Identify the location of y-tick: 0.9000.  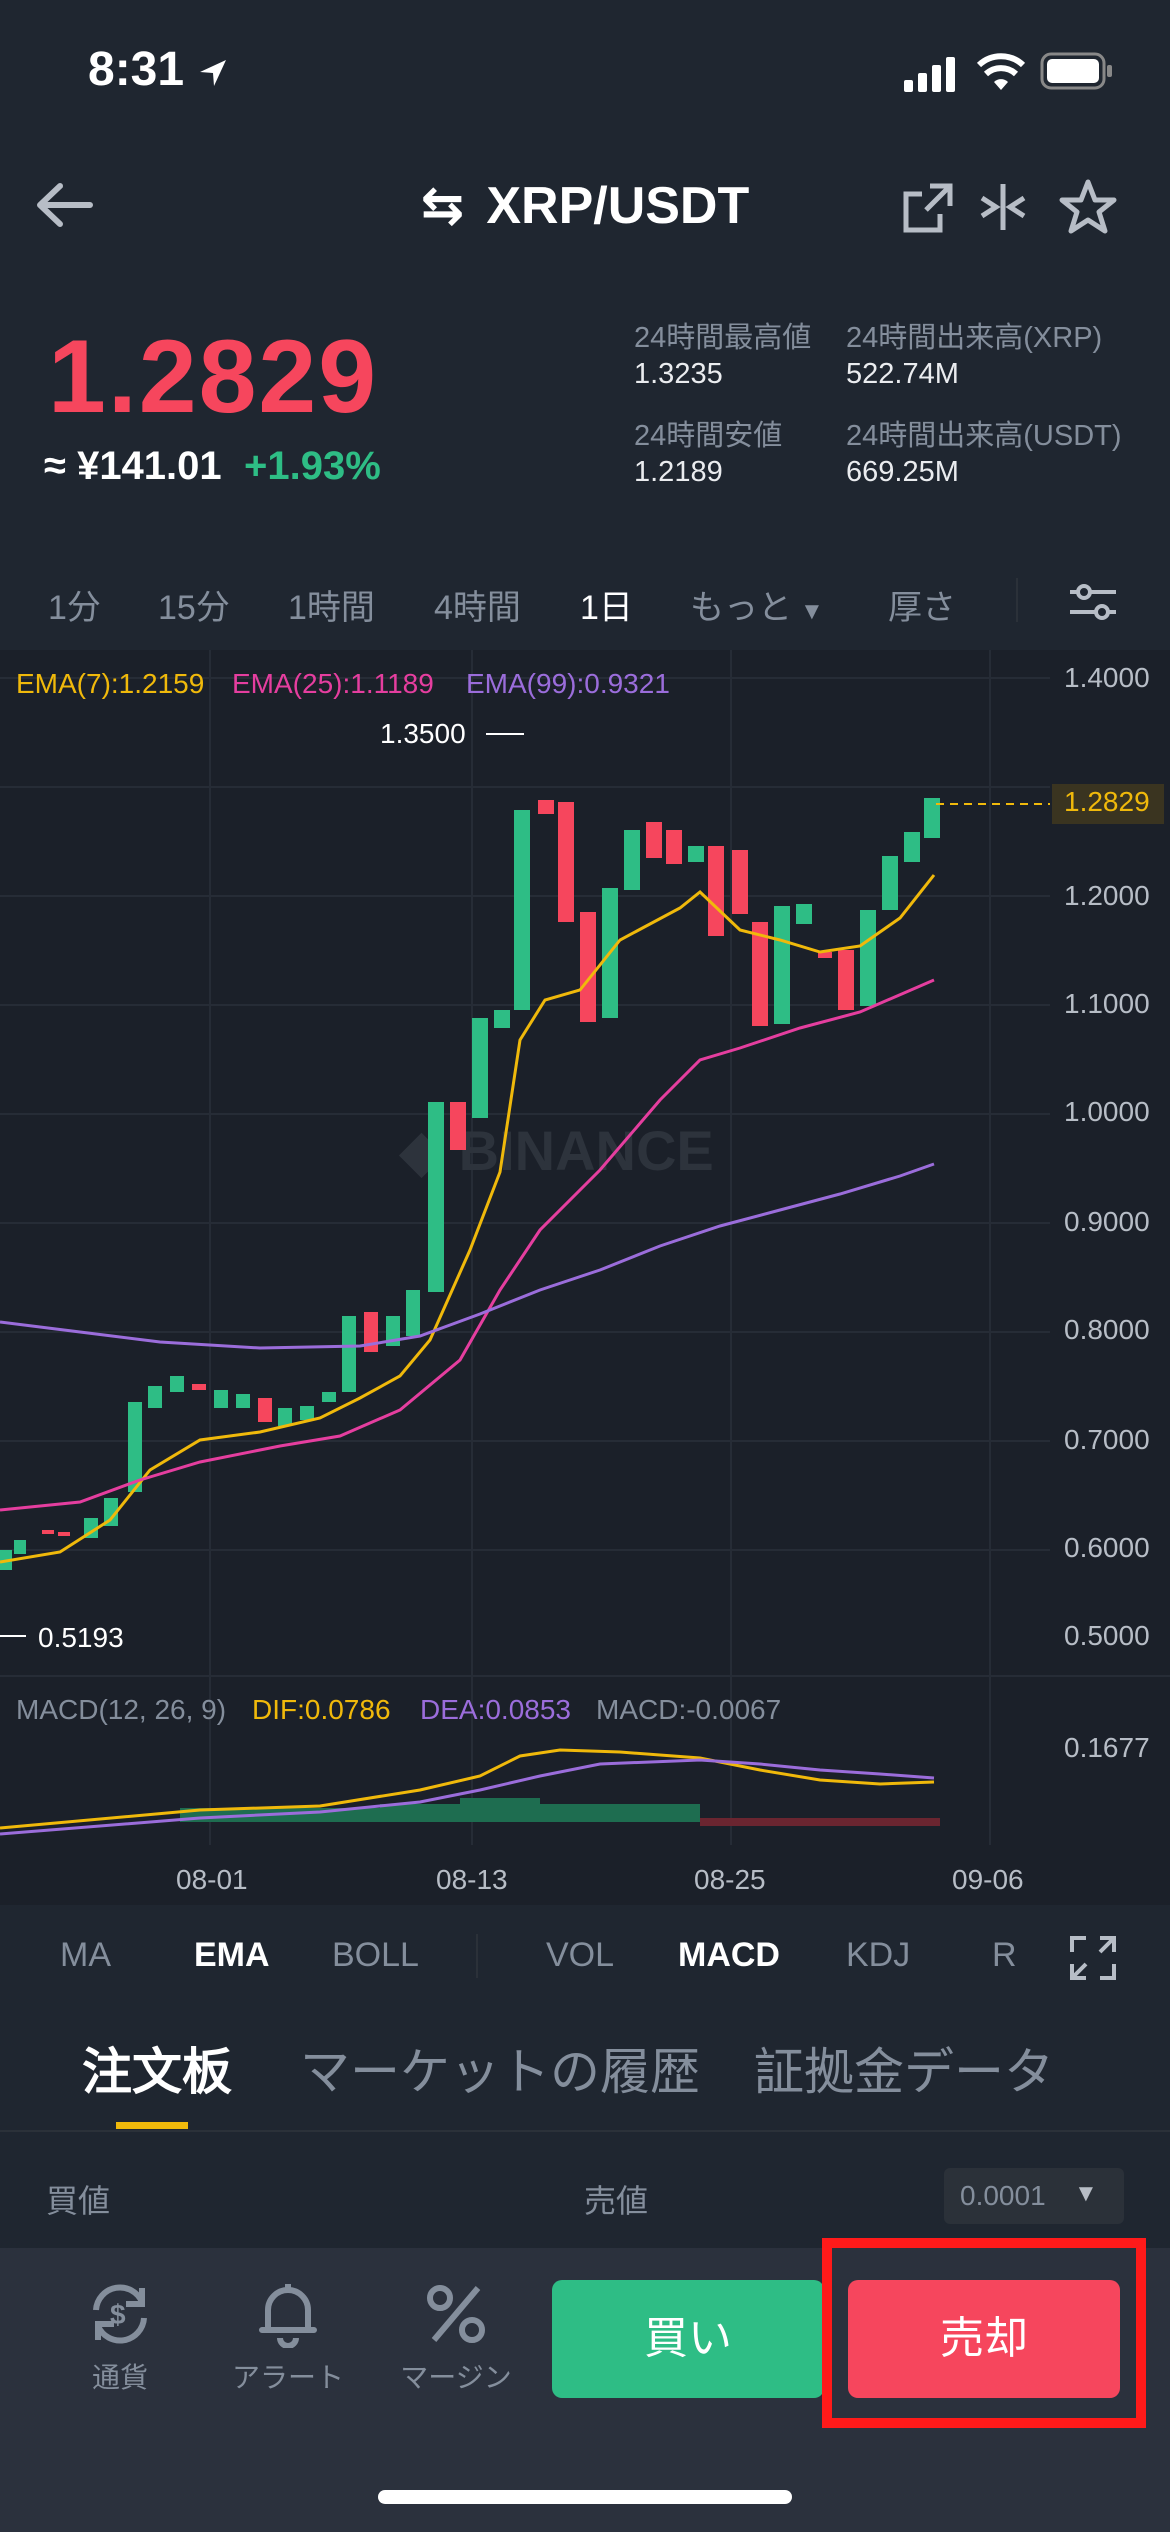
(1107, 1221).